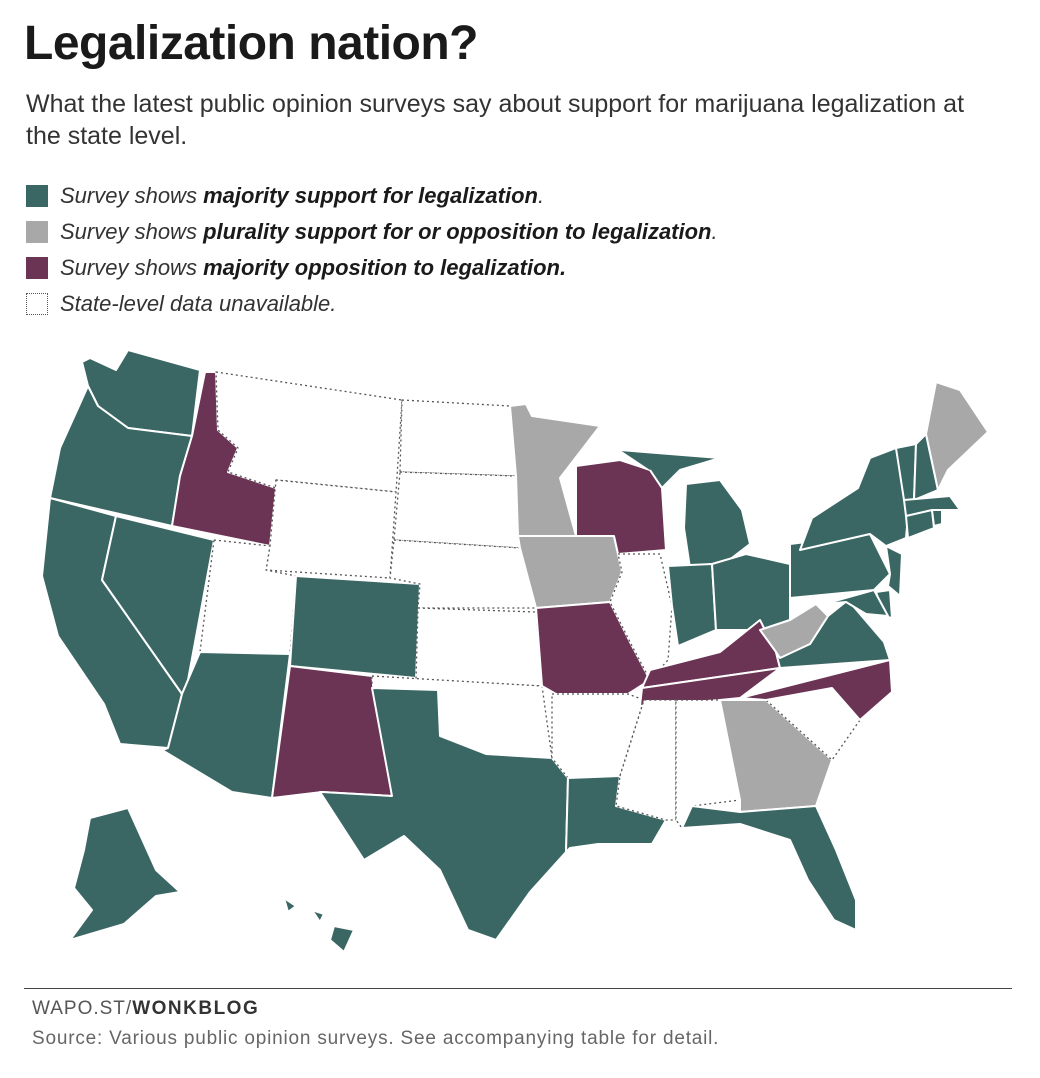 The image size is (1040, 1078). Describe the element at coordinates (794, 631) in the screenshot. I see `state-wv` at that location.